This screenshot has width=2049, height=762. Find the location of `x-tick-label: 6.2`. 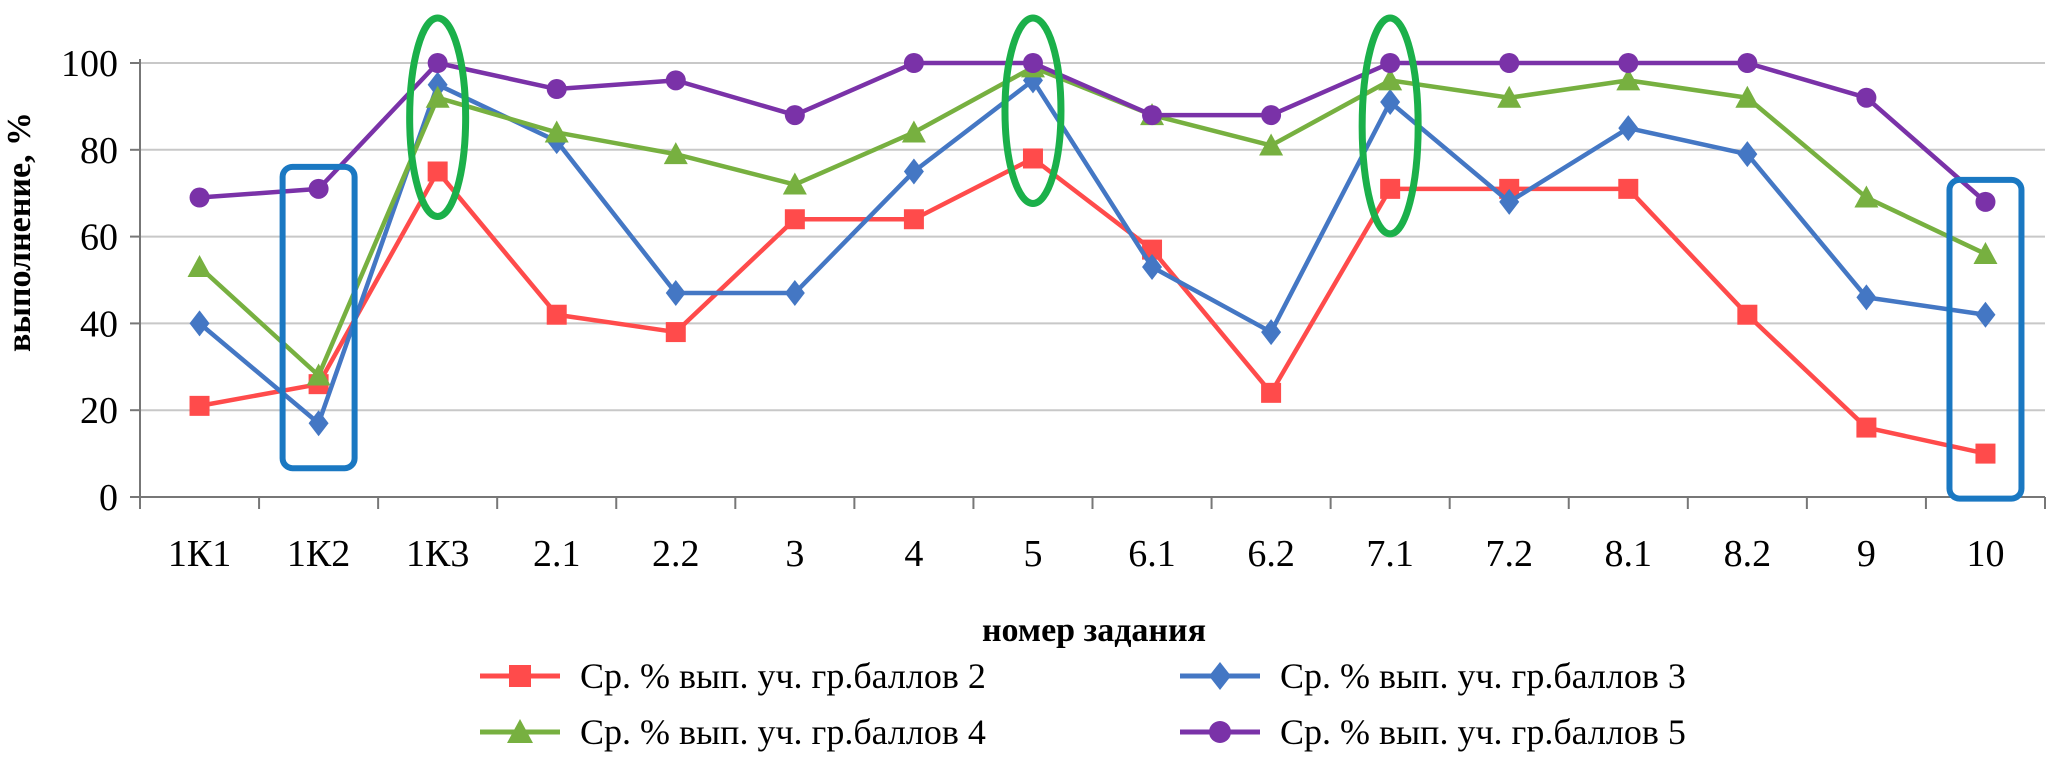

x-tick-label: 6.2 is located at coordinates (1271, 554).